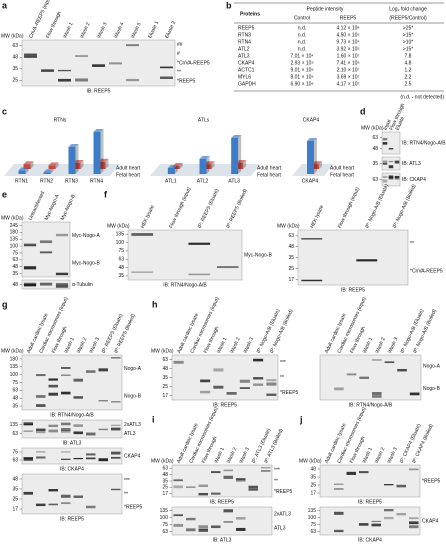 Image resolution: width=446 pixels, height=550 pixels. Describe the element at coordinates (353, 290) in the screenshot. I see `ib-label: IB: REEP5` at that location.